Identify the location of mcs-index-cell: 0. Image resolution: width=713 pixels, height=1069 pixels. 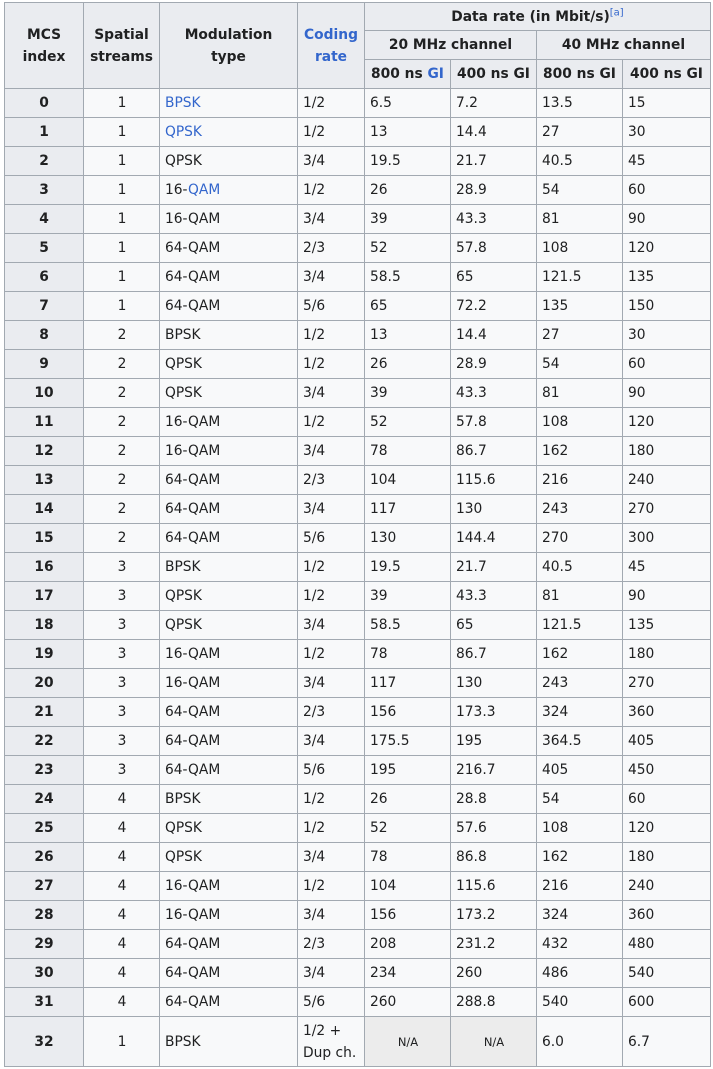
(44, 103).